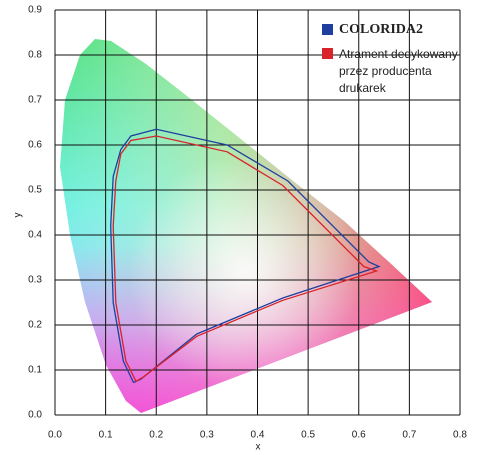 Image resolution: width=500 pixels, height=455 pixels. Describe the element at coordinates (156, 435) in the screenshot. I see `x-tick-label: 0.2` at that location.